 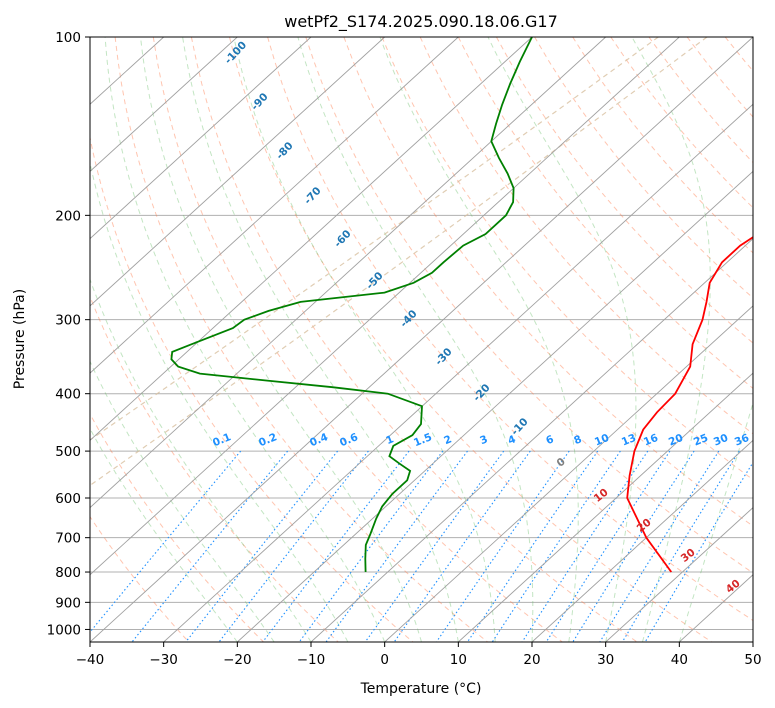 What do you see at coordinates (483, 440) in the screenshot?
I see `mixing-ratio-label: 3` at bounding box center [483, 440].